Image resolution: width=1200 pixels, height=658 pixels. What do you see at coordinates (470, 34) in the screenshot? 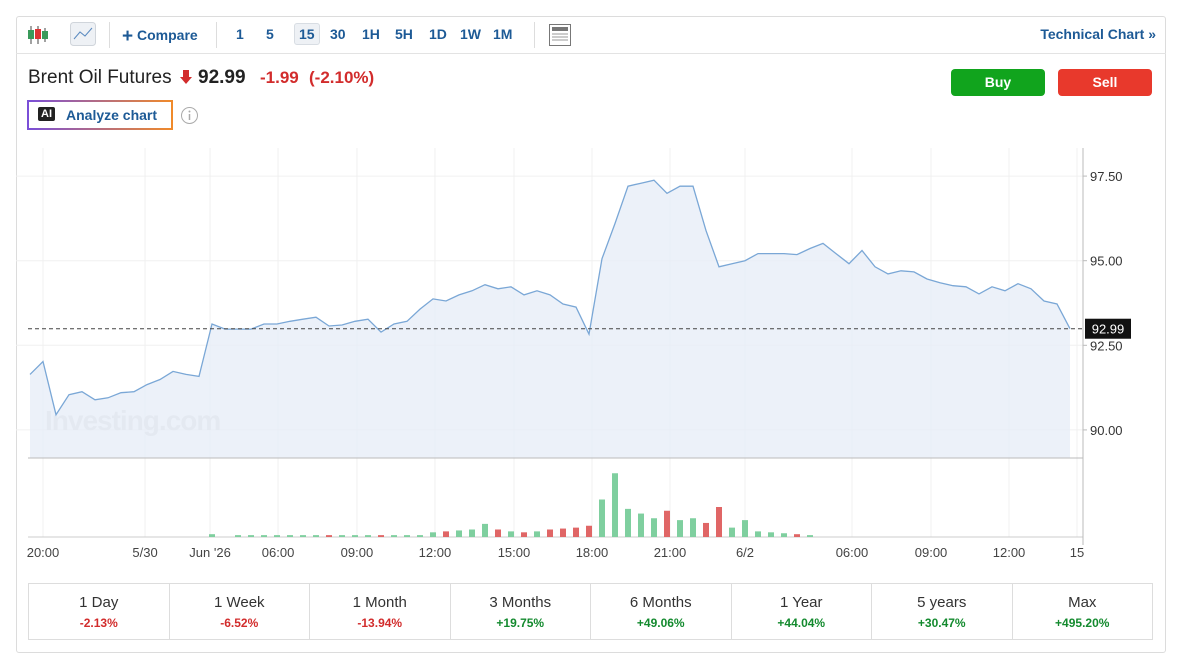
I see `interval-button: 1W` at bounding box center [470, 34].